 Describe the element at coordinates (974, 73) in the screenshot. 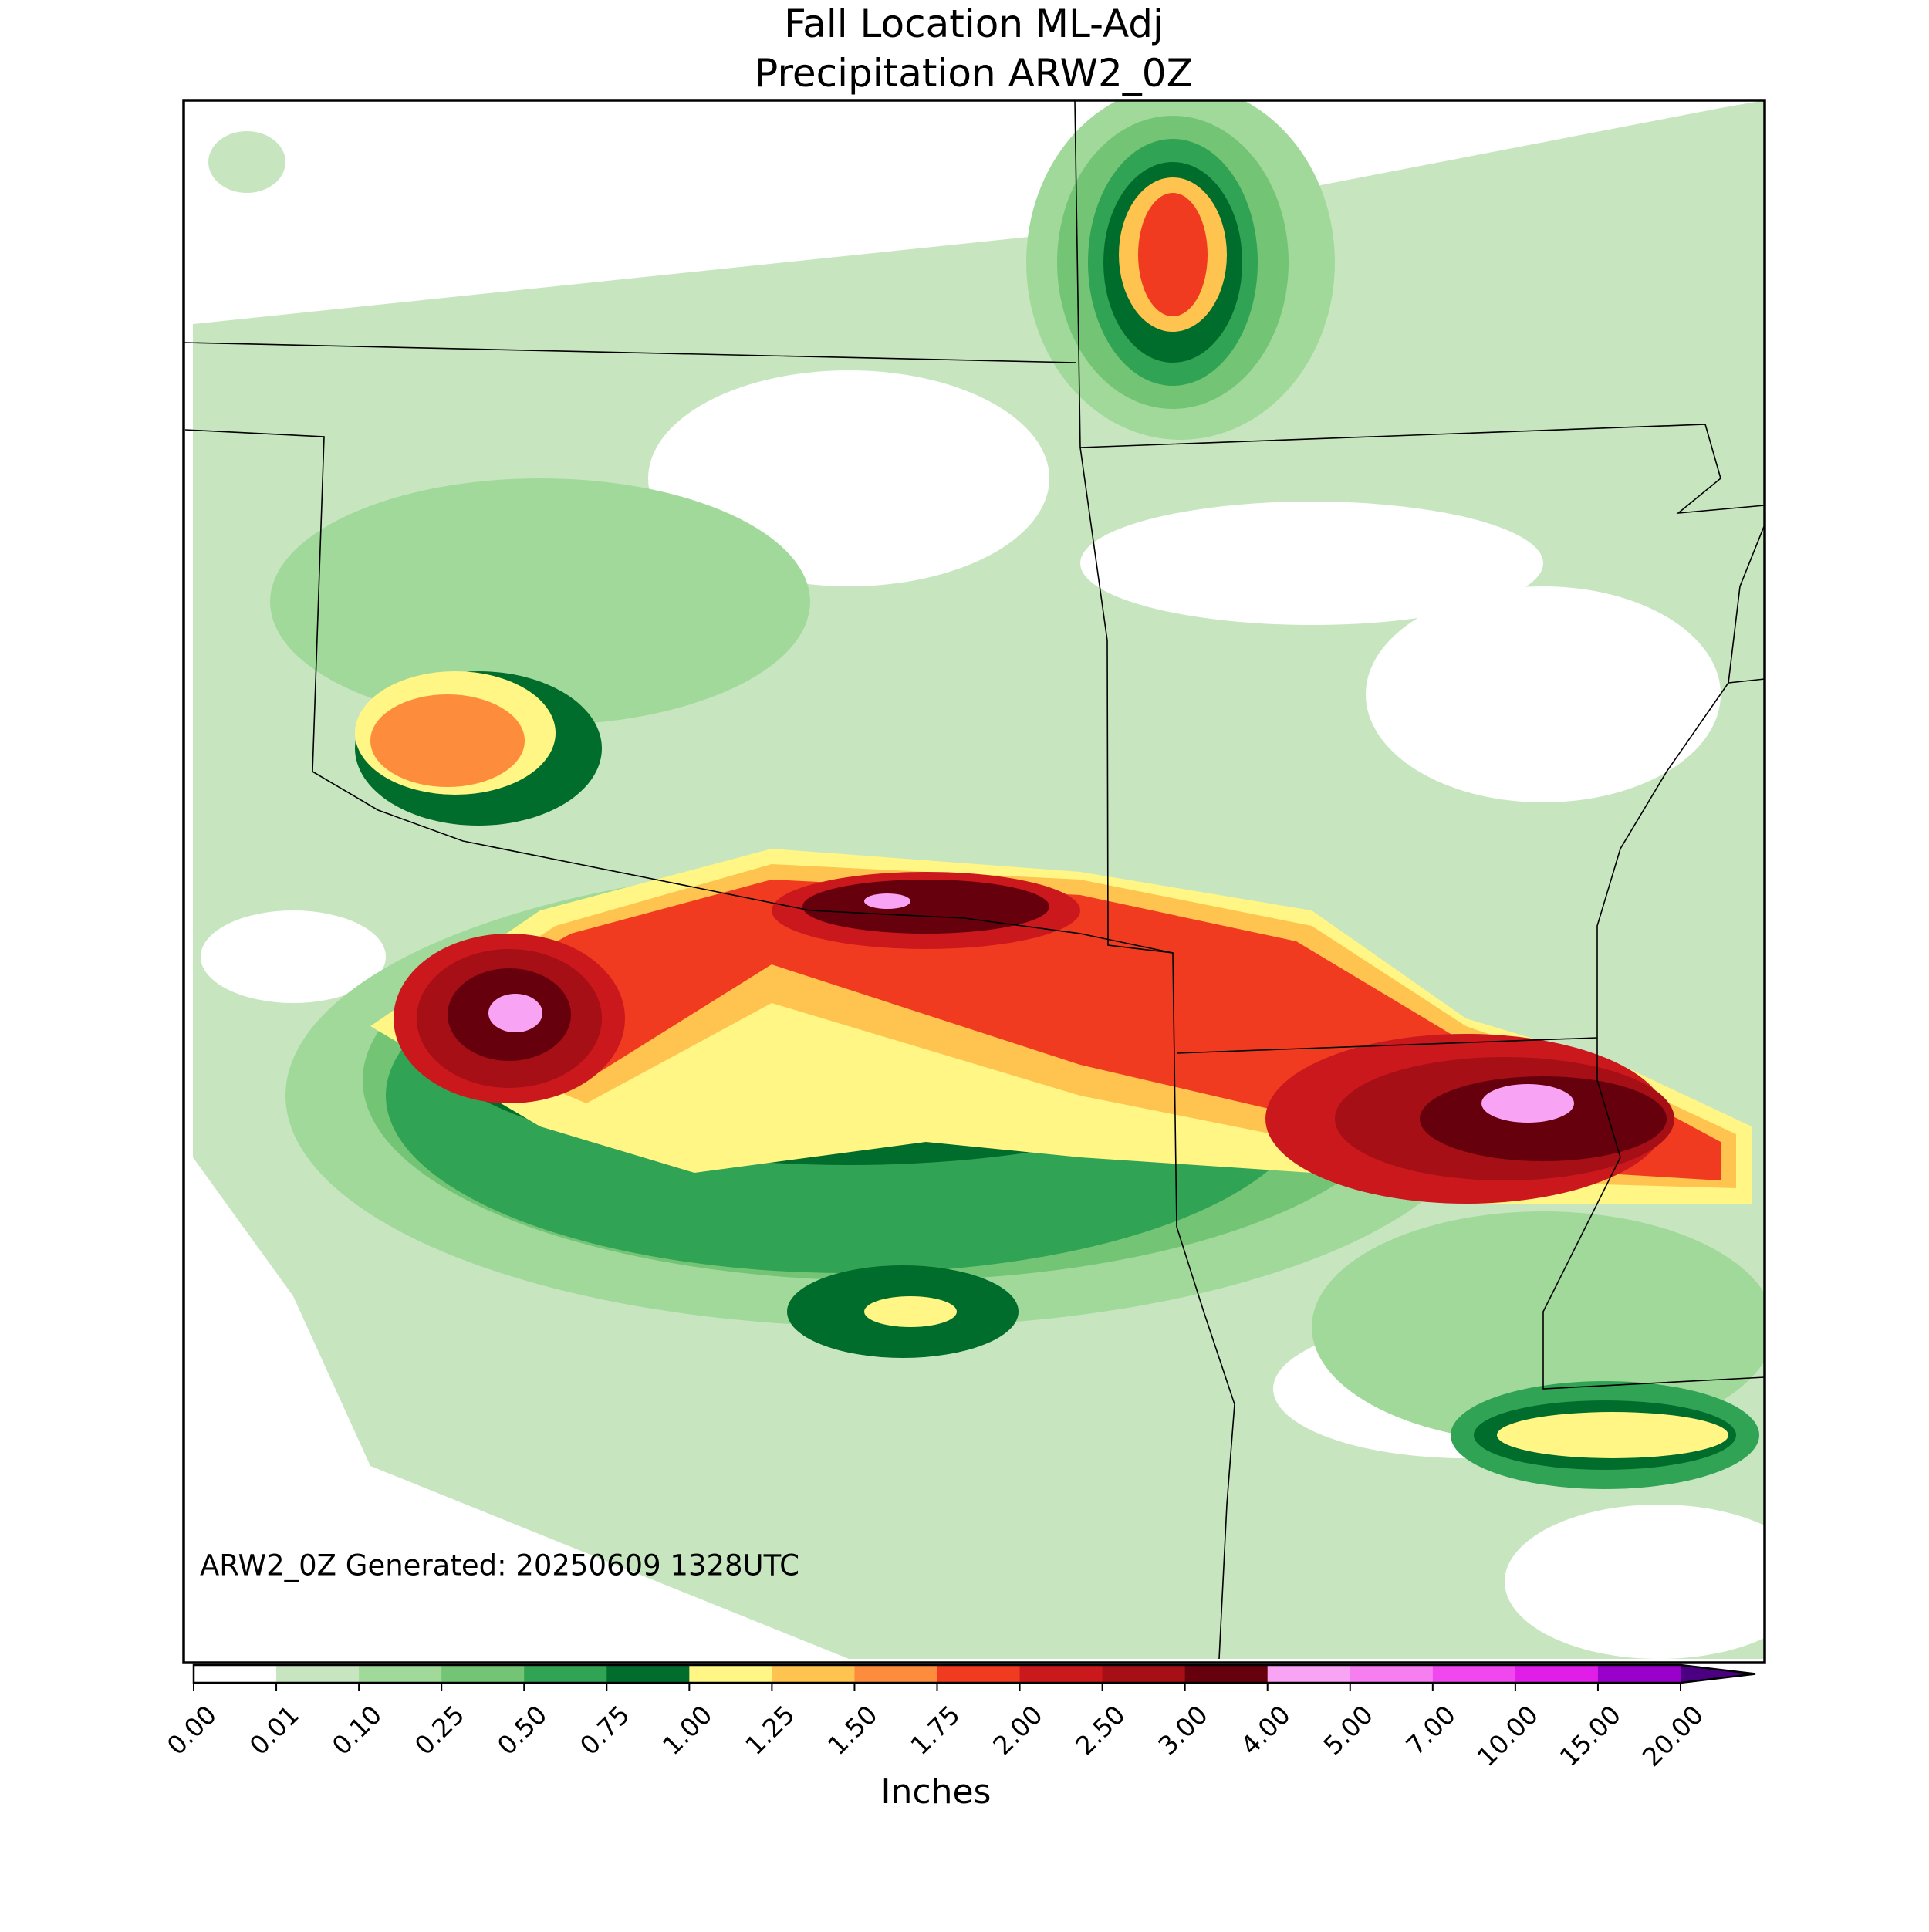

I see `title-line: Precipitation ARW2_0Z` at that location.